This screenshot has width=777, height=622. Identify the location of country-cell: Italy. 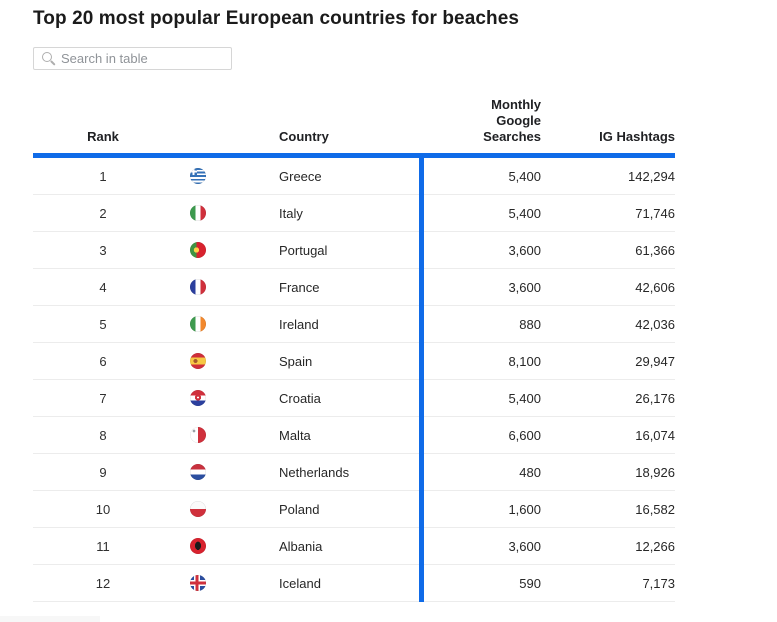
(291, 213).